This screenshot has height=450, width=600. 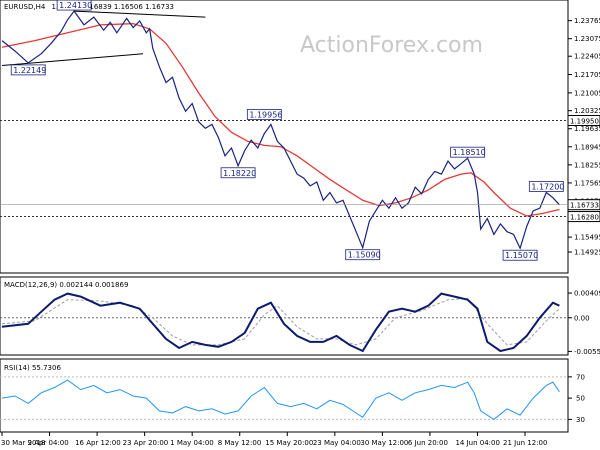 I want to click on x-tick-label: 15 May 20:00, so click(x=289, y=443).